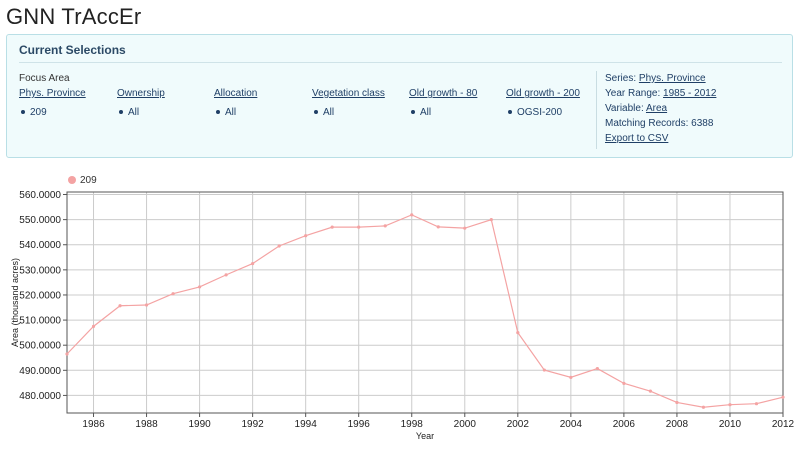 This screenshot has width=800, height=450. Describe the element at coordinates (141, 112) in the screenshot. I see `ownership-value: All` at that location.